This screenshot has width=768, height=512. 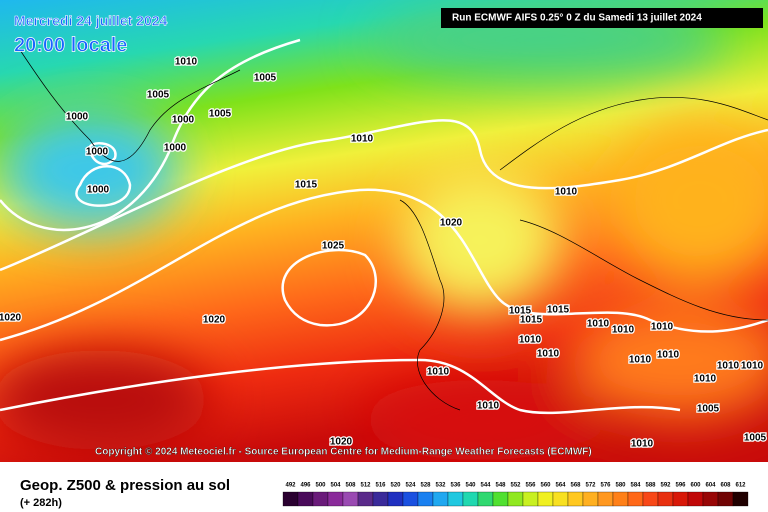 What do you see at coordinates (290, 486) in the screenshot?
I see `legend-label: 492` at bounding box center [290, 486].